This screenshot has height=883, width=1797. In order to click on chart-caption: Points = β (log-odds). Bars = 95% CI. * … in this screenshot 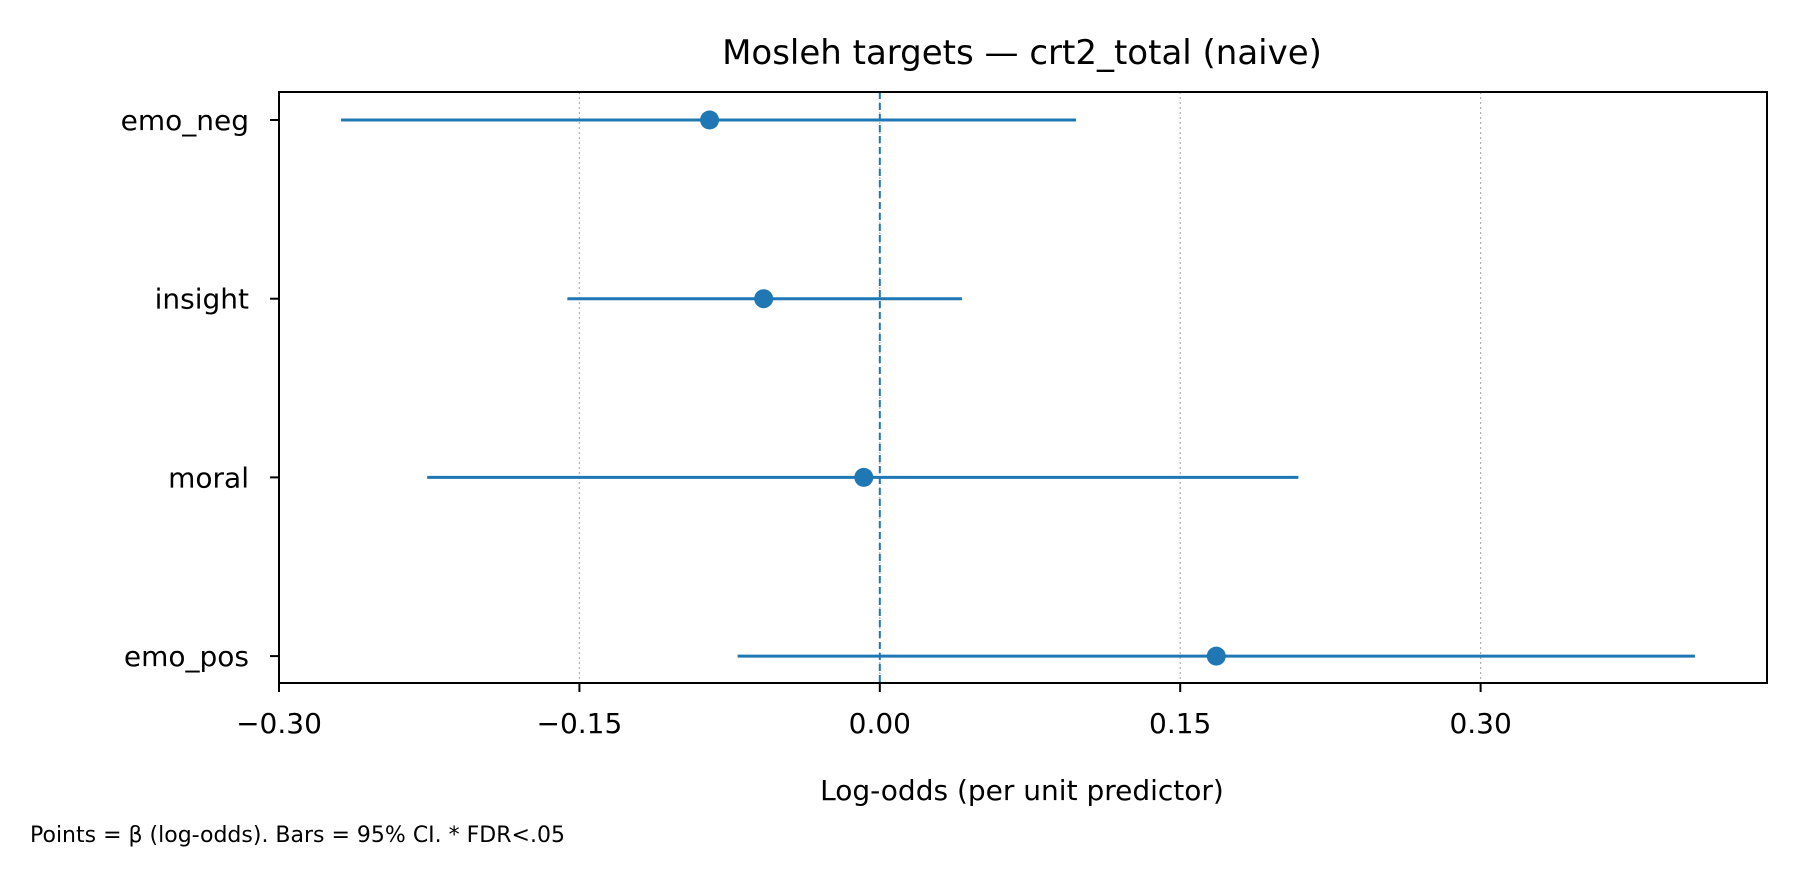, I will do `click(297, 835)`.